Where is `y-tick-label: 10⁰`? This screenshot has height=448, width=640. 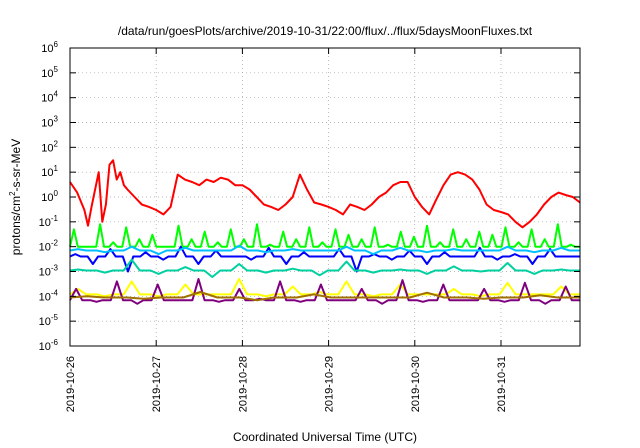
y-tick-label: 10⁰ is located at coordinates (49, 196).